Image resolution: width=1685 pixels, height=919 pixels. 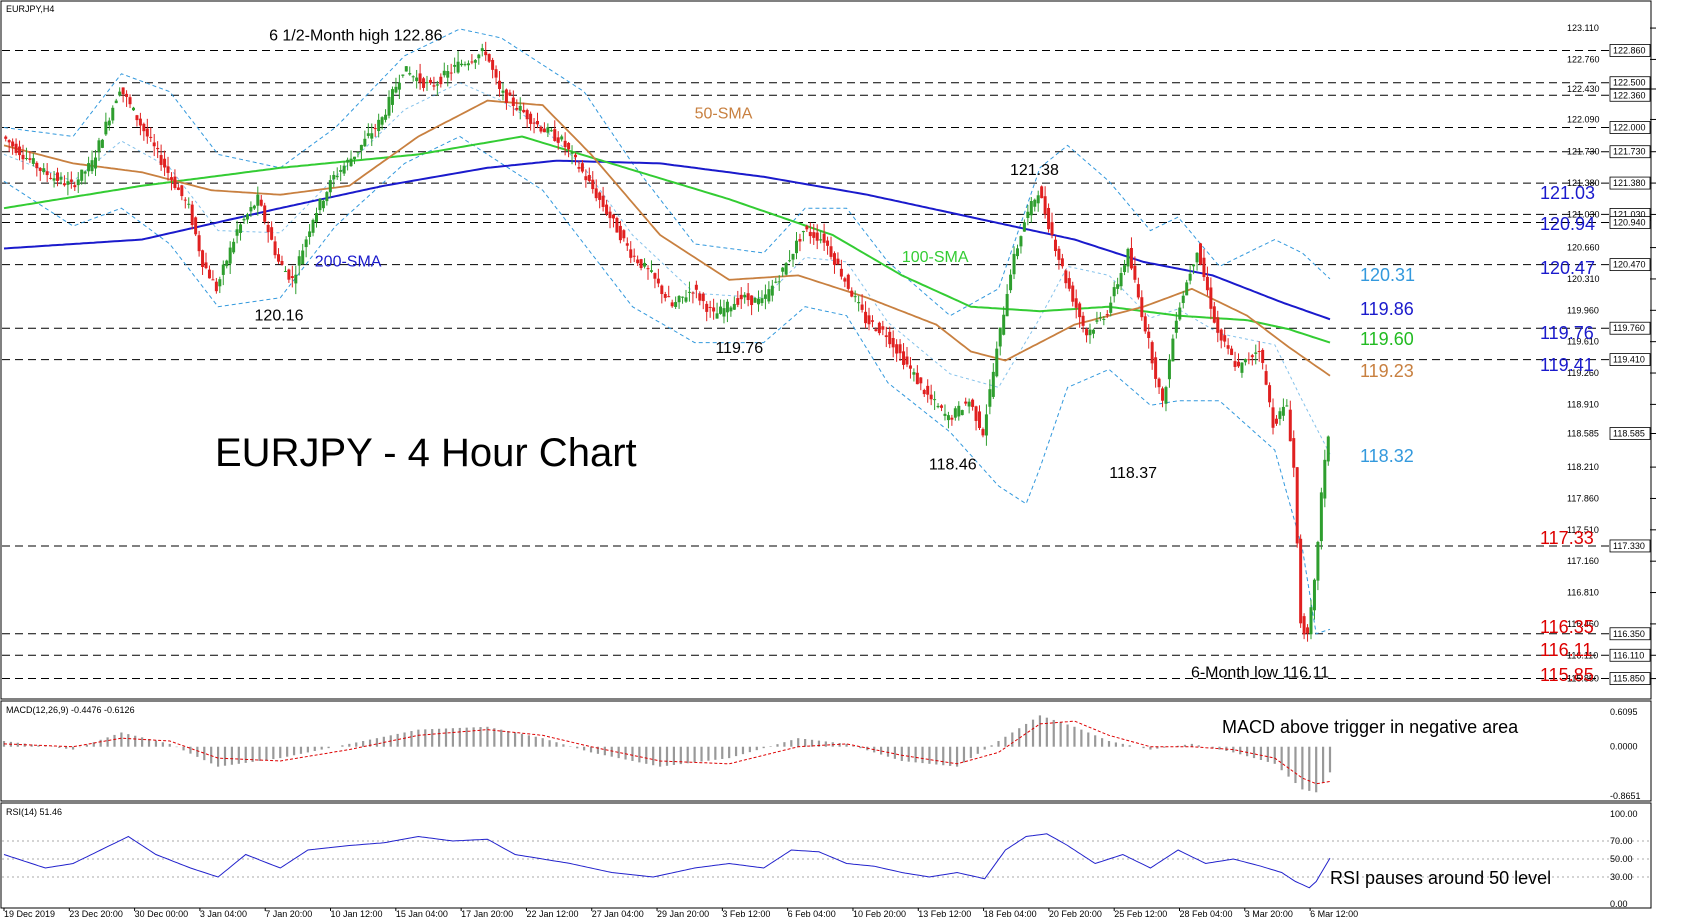 What do you see at coordinates (552, 914) in the screenshot?
I see `x-tick-label: 22 Jan 12:00` at bounding box center [552, 914].